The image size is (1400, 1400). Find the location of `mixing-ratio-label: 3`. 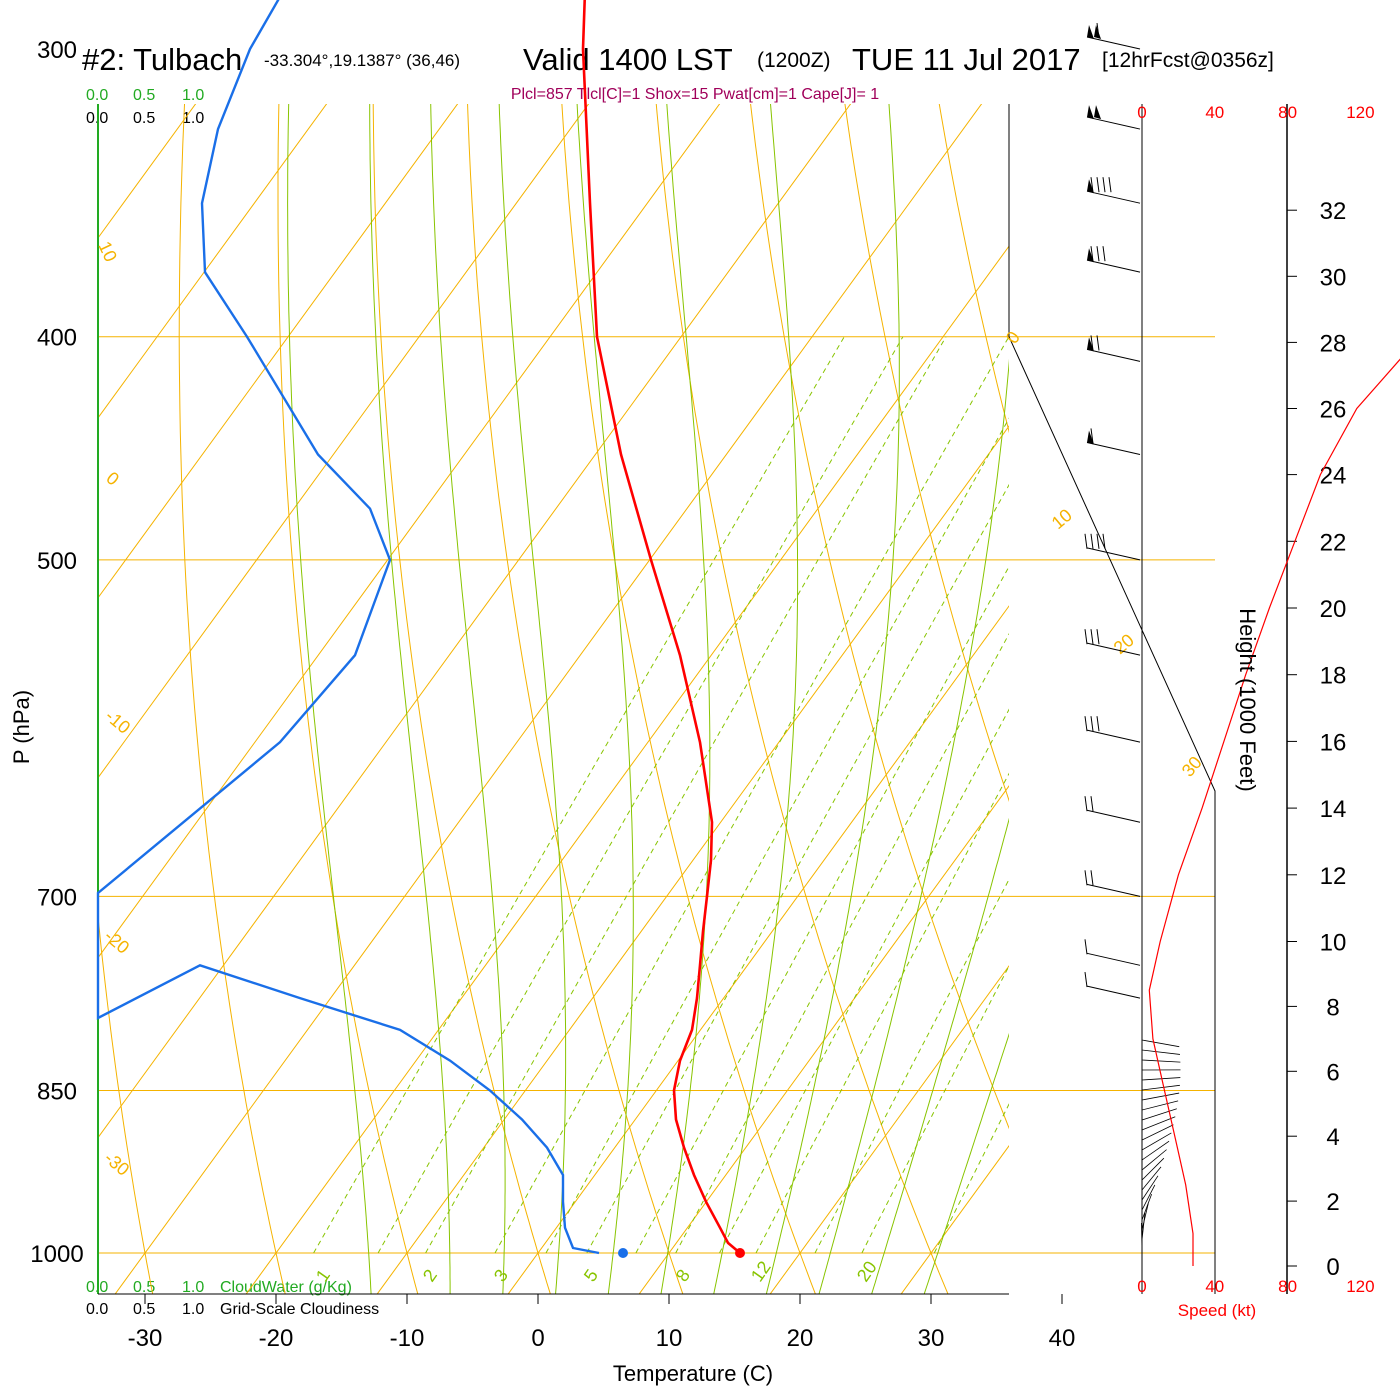

mixing-ratio-label: 3 is located at coordinates (501, 1276).